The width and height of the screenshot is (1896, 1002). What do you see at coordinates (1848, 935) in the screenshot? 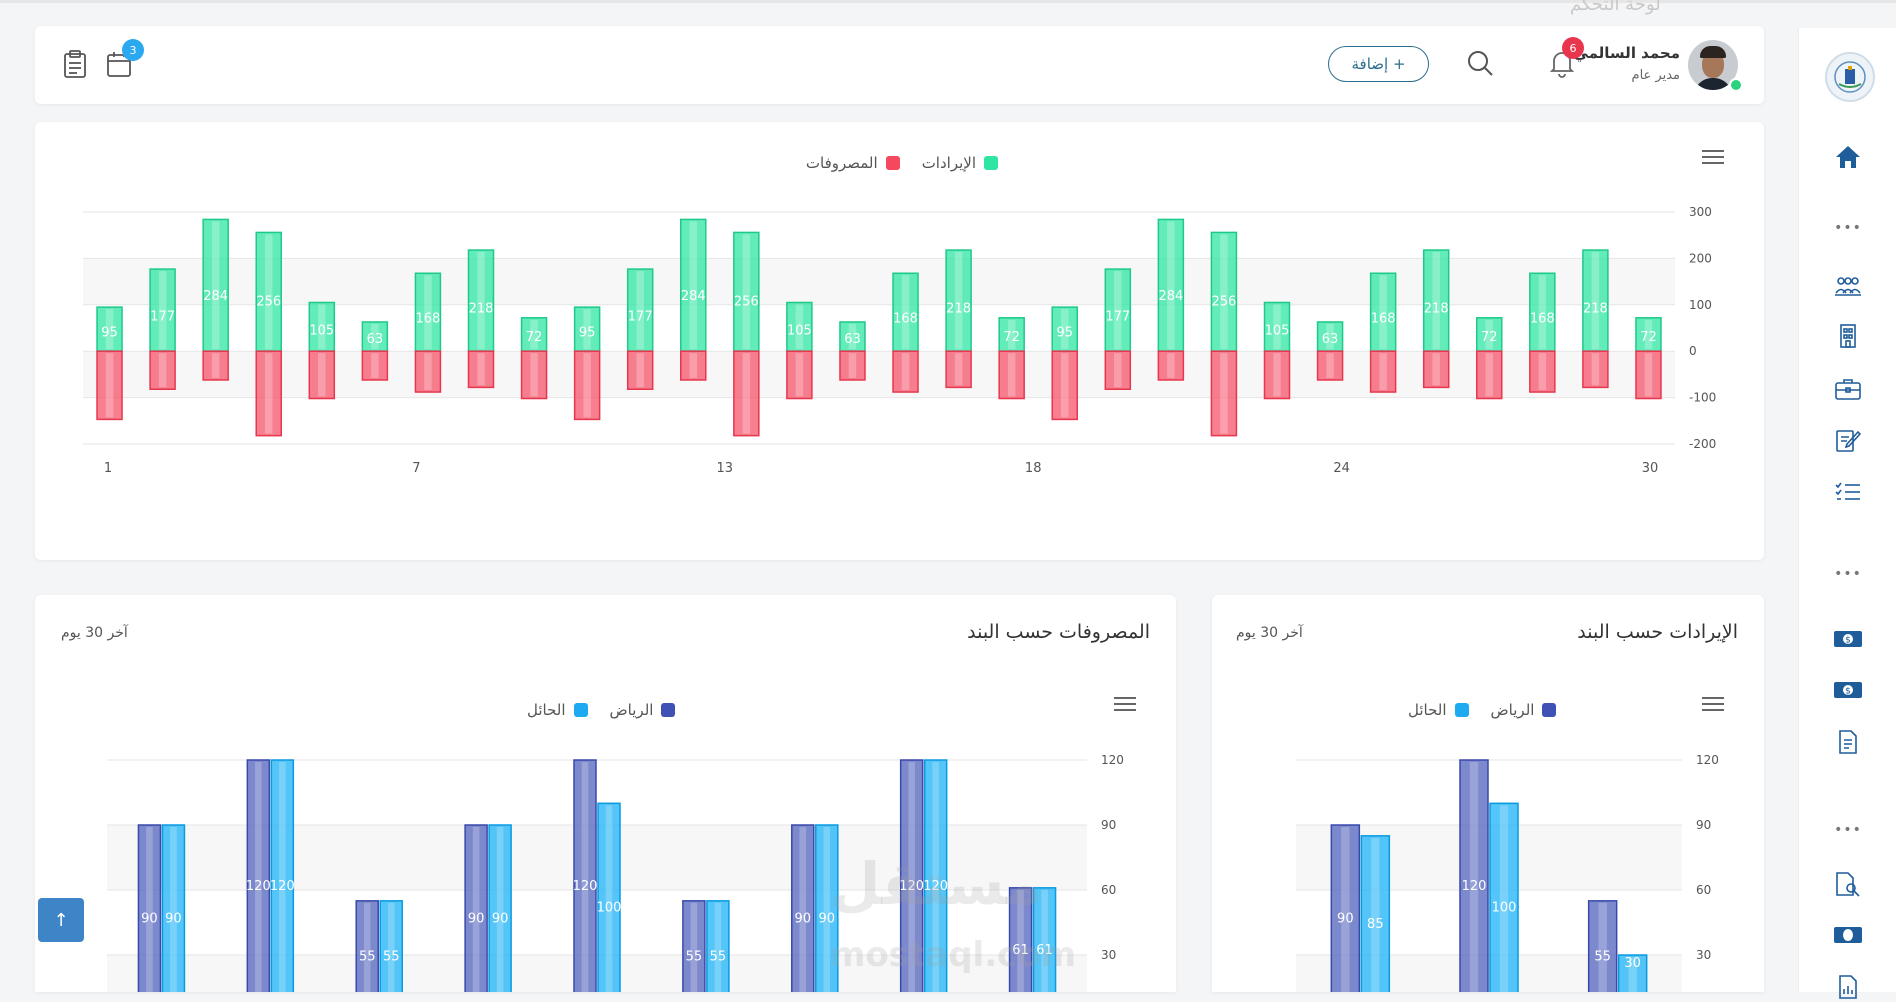
I see `money-icon` at bounding box center [1848, 935].